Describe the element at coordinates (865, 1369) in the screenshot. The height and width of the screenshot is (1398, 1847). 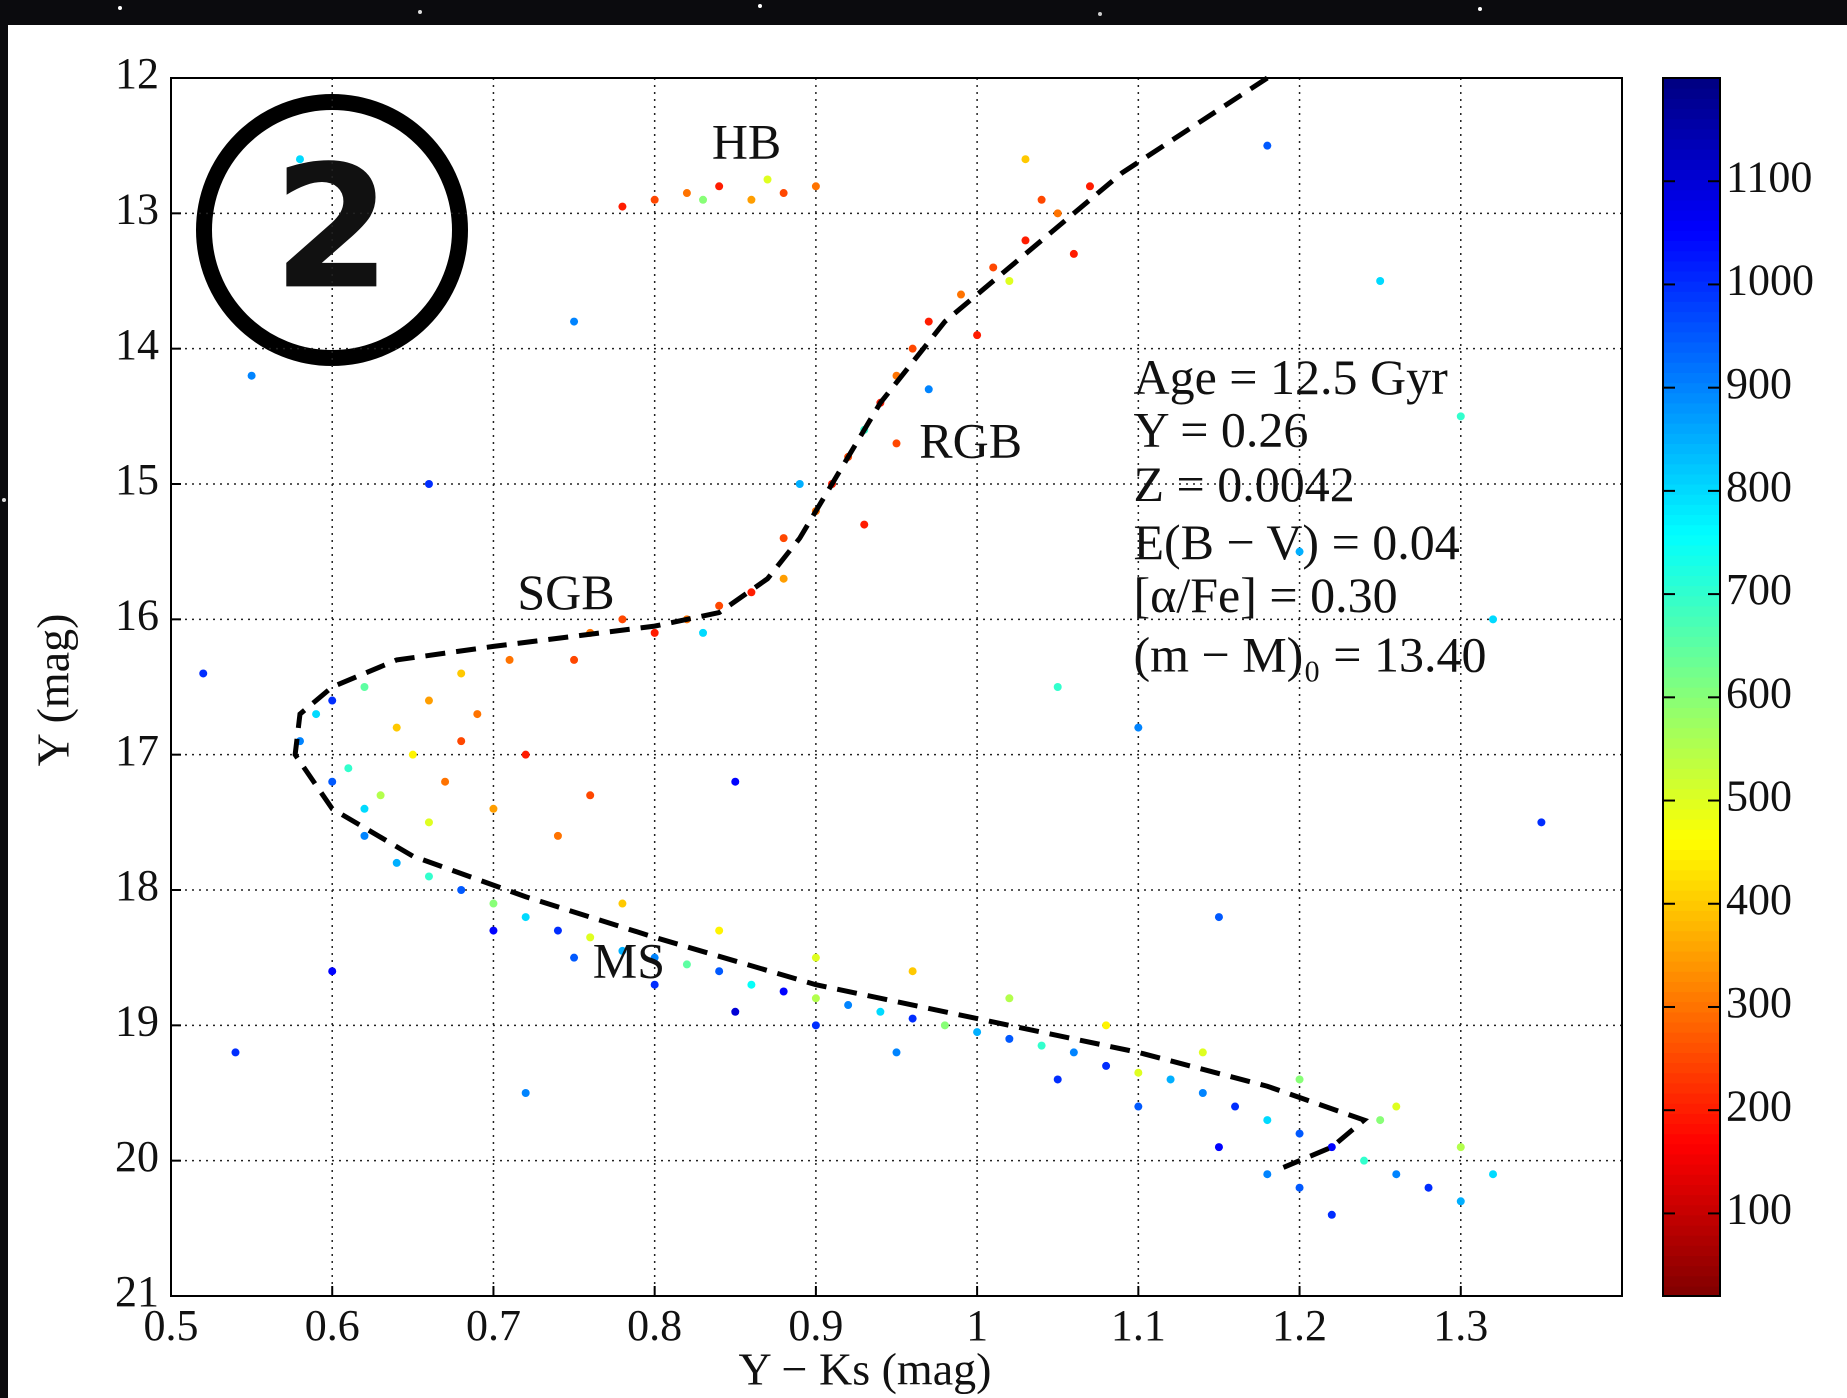
I see `x-axis-label: Y − Ks (mag)` at that location.